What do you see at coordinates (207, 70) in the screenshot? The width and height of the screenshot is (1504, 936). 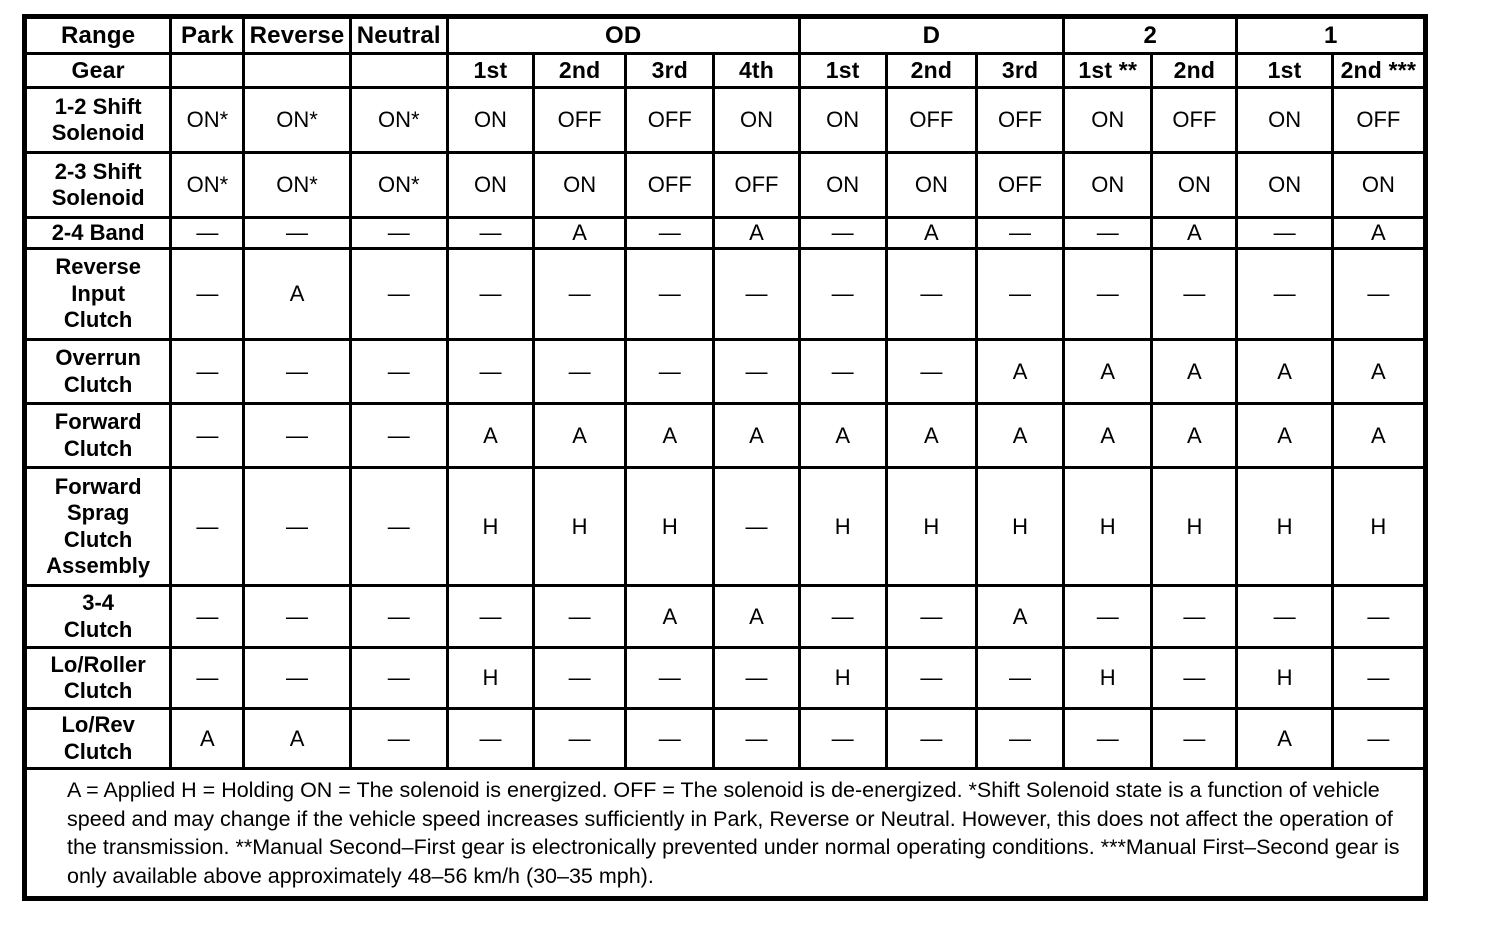 I see `gear-empty-park` at bounding box center [207, 70].